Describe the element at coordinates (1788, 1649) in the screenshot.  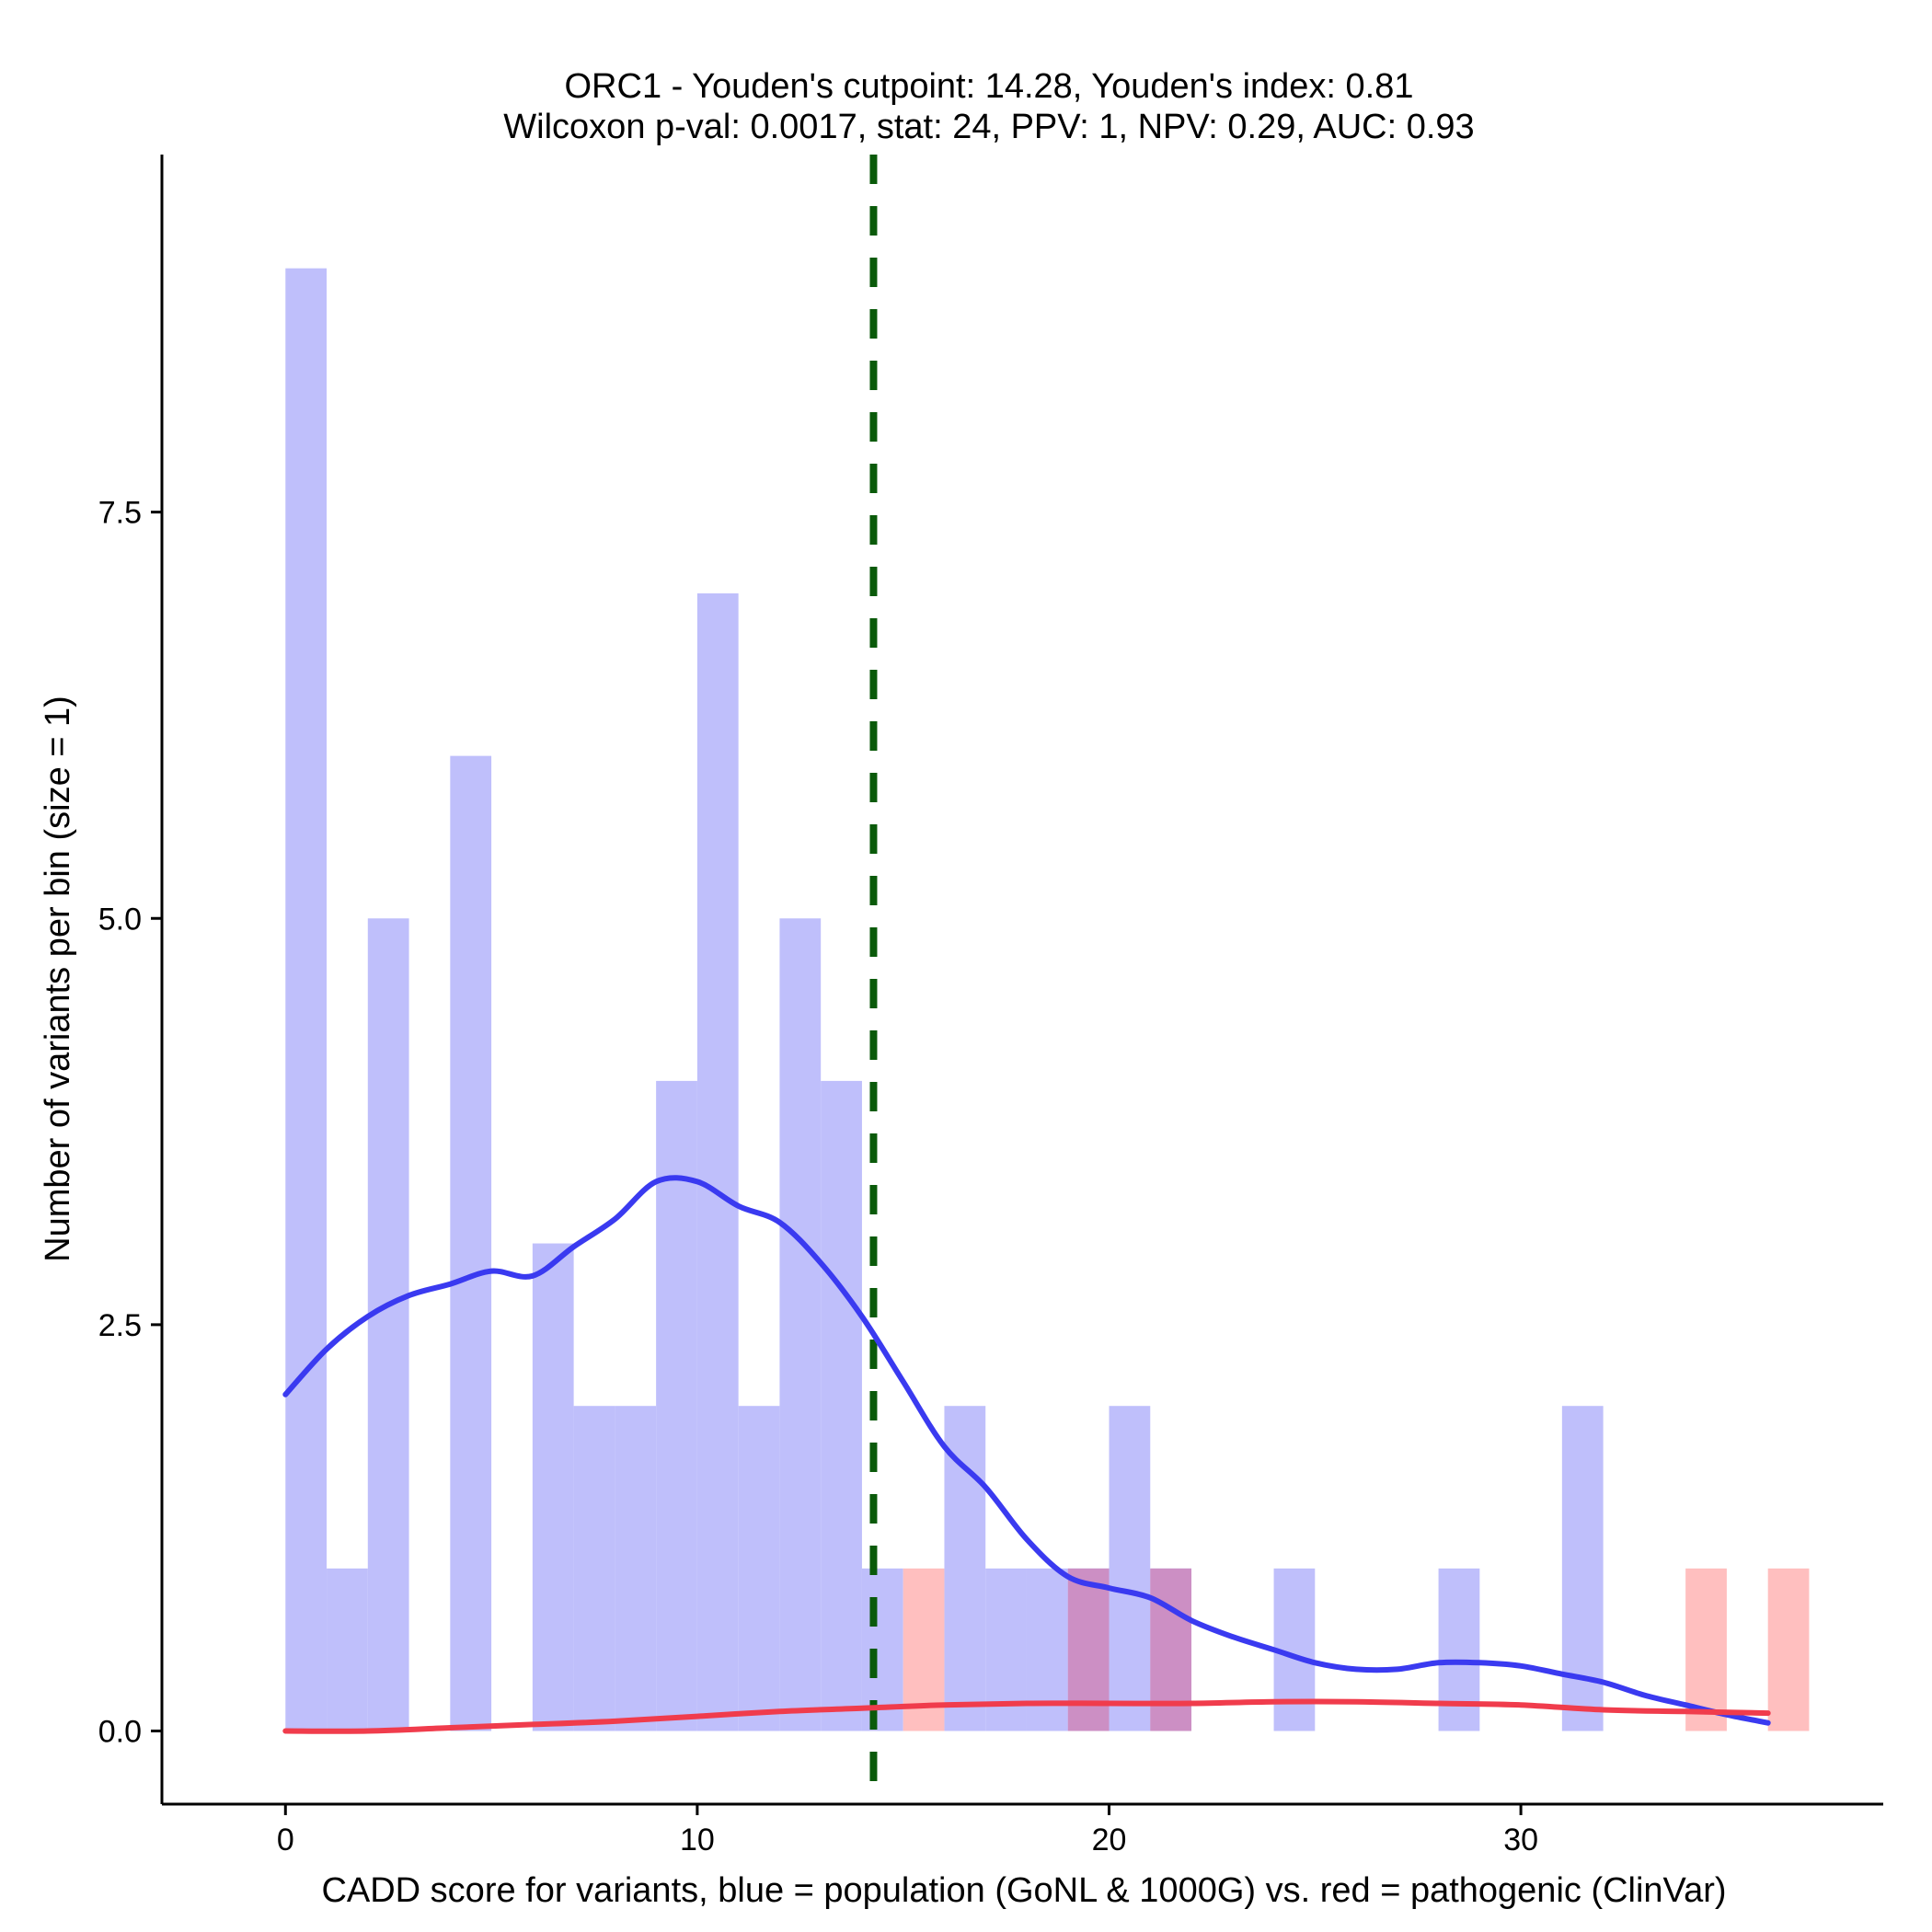
I see `pathogenic-bar` at that location.